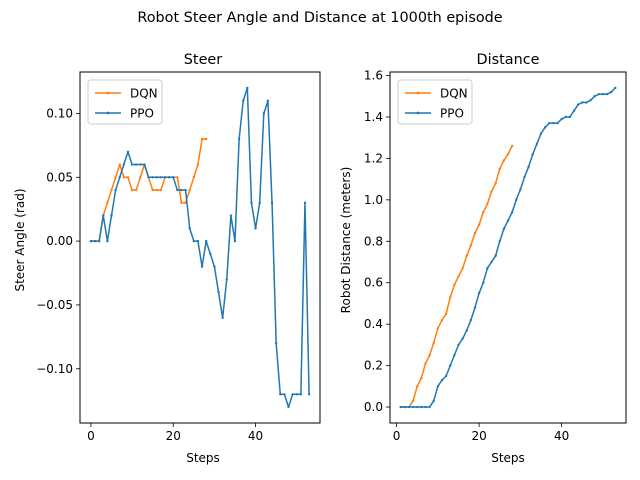  Describe the element at coordinates (108, 113) in the screenshot. I see `steer-legend-ppo-marker` at that location.